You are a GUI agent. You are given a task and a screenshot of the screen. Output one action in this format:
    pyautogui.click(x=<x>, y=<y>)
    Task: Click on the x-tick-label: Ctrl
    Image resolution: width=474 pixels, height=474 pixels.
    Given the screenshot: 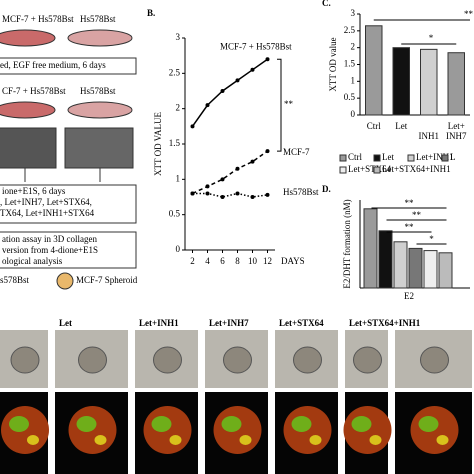 What is the action you would take?
    pyautogui.click(x=374, y=126)
    